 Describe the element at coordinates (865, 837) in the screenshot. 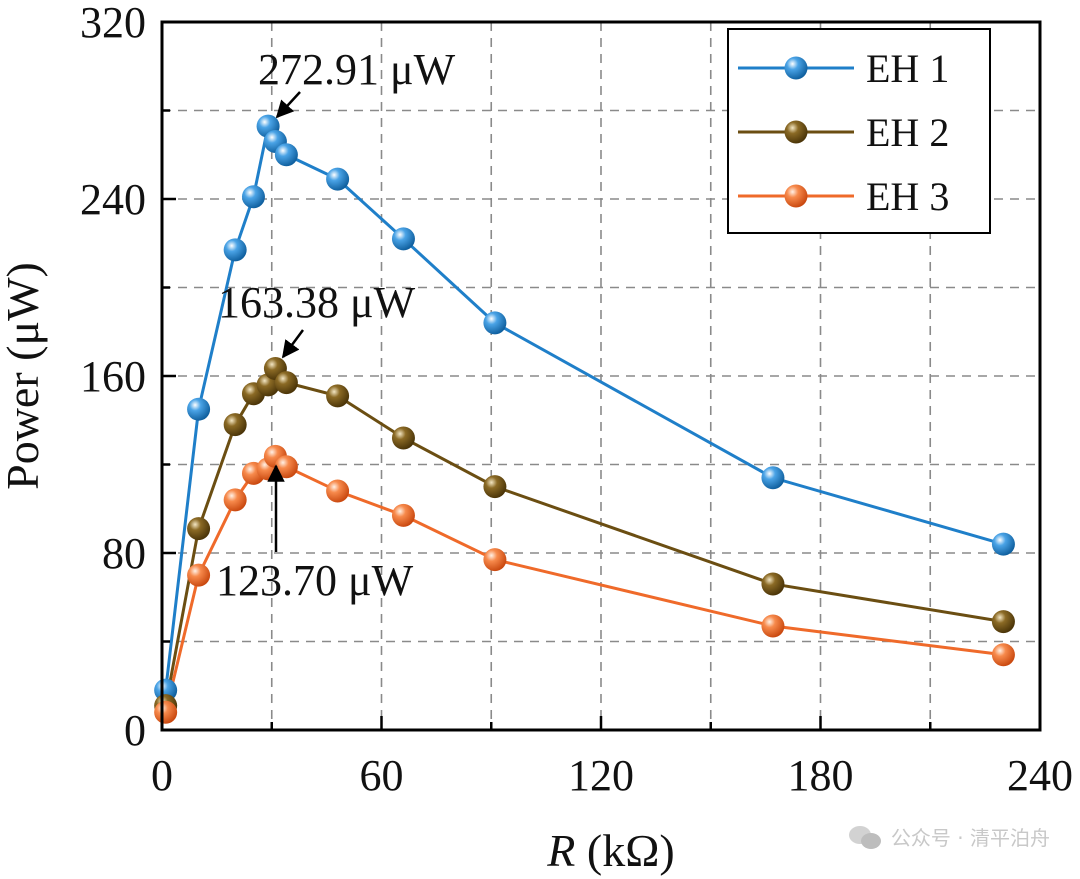

I see `wechat-icon` at that location.